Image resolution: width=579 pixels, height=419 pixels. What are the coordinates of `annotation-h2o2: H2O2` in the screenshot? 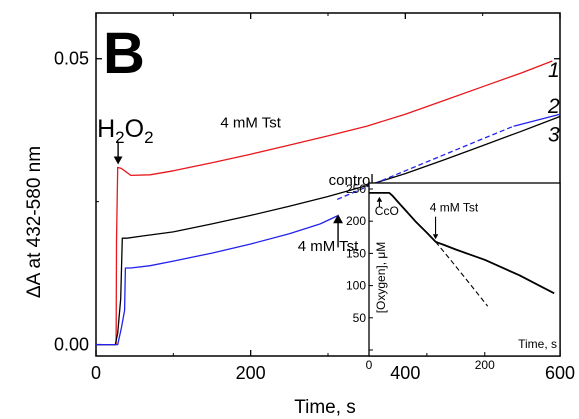 It's located at (125, 131).